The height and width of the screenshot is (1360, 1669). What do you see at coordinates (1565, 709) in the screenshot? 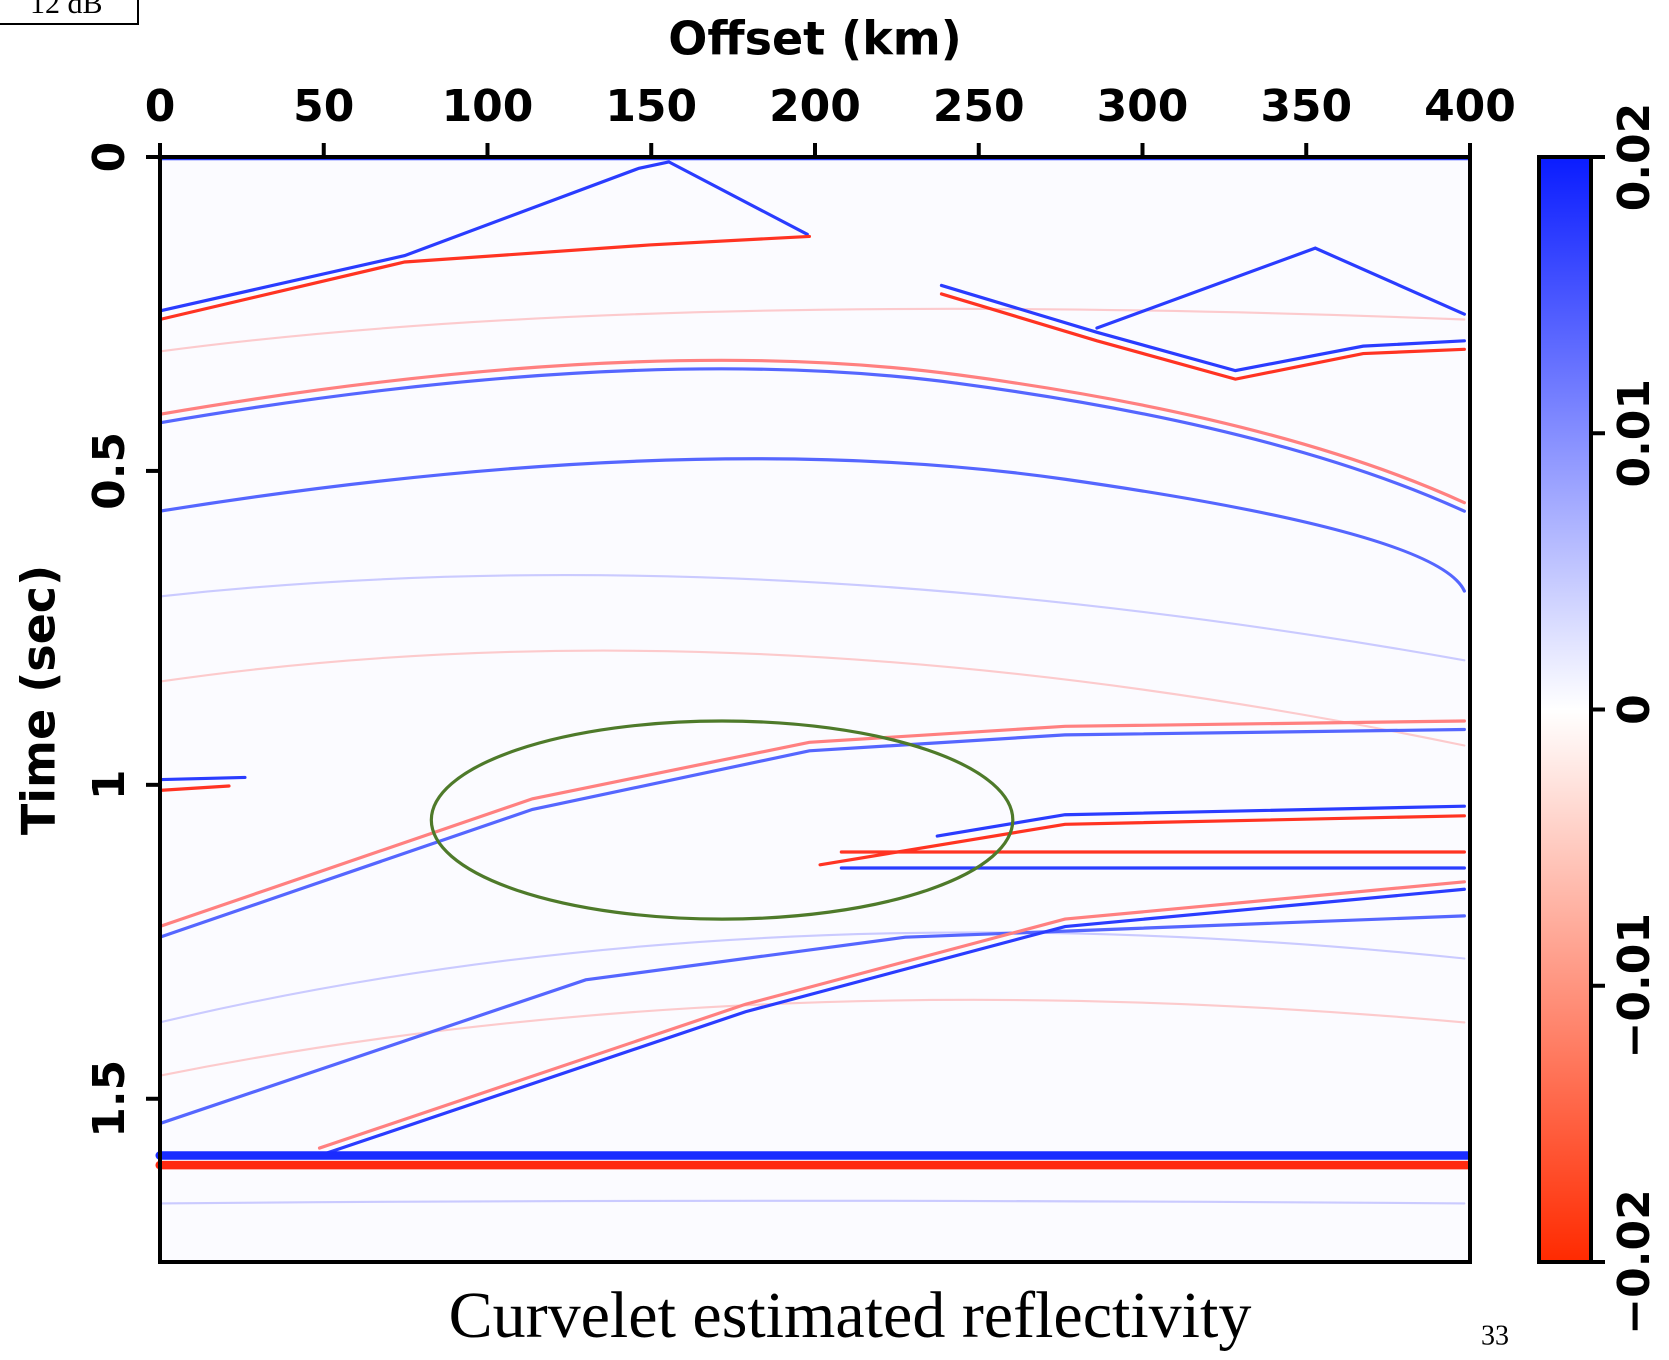
I see `colorbar` at bounding box center [1565, 709].